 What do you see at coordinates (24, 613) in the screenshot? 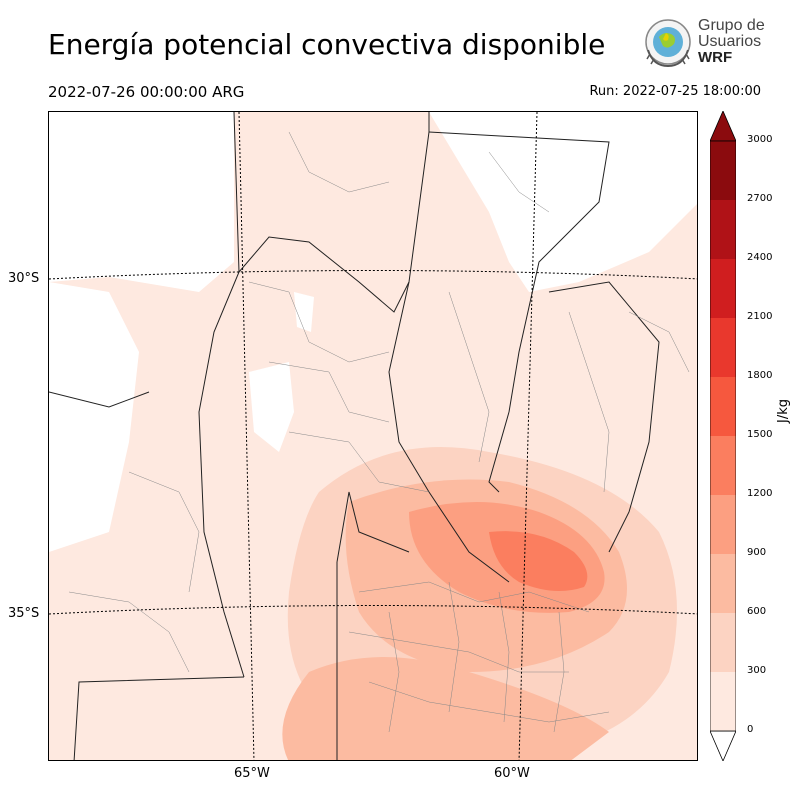
I see `lat-label-35s: 35°S` at bounding box center [24, 613].